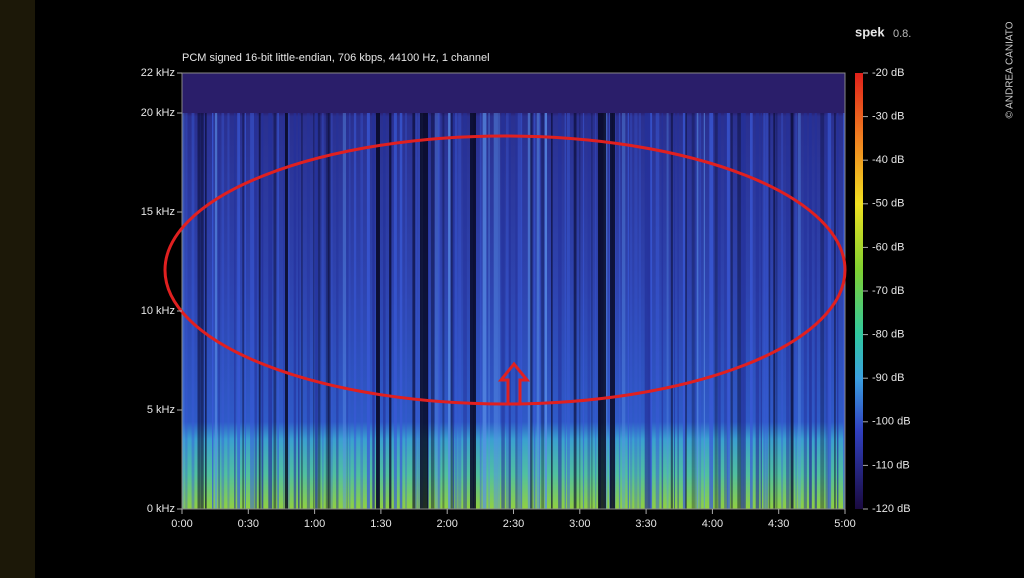  I want to click on time-label: 5:00, so click(844, 524).